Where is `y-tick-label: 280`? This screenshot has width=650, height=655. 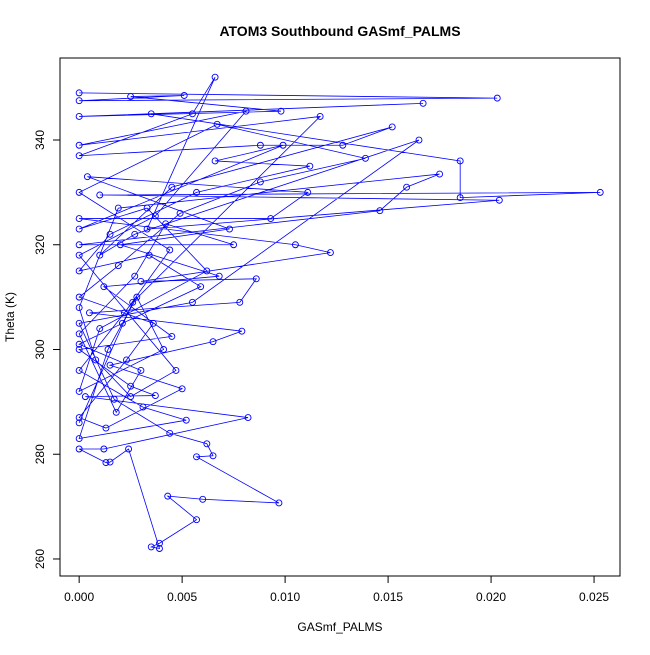 y-tick-label: 280 is located at coordinates (40, 454).